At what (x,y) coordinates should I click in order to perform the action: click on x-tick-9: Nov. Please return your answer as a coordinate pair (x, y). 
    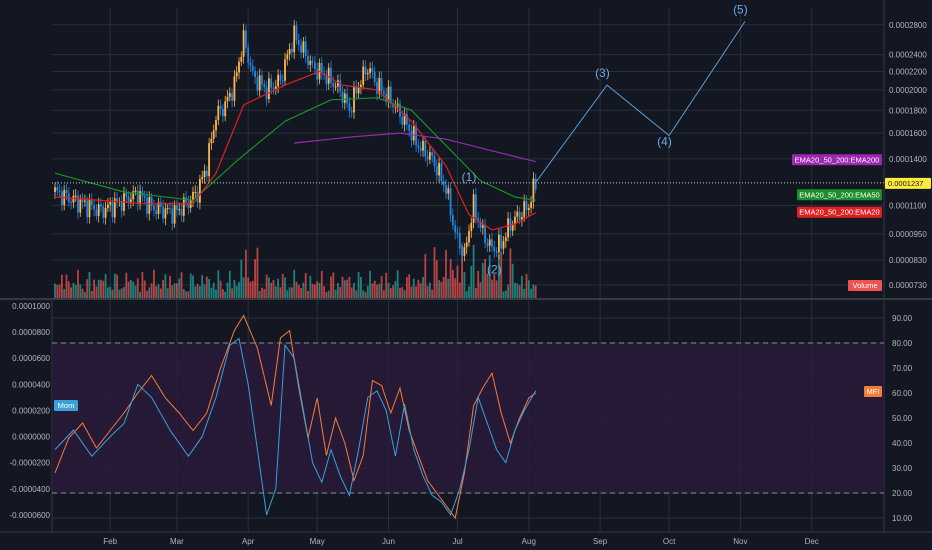
    Looking at the image, I should click on (740, 541).